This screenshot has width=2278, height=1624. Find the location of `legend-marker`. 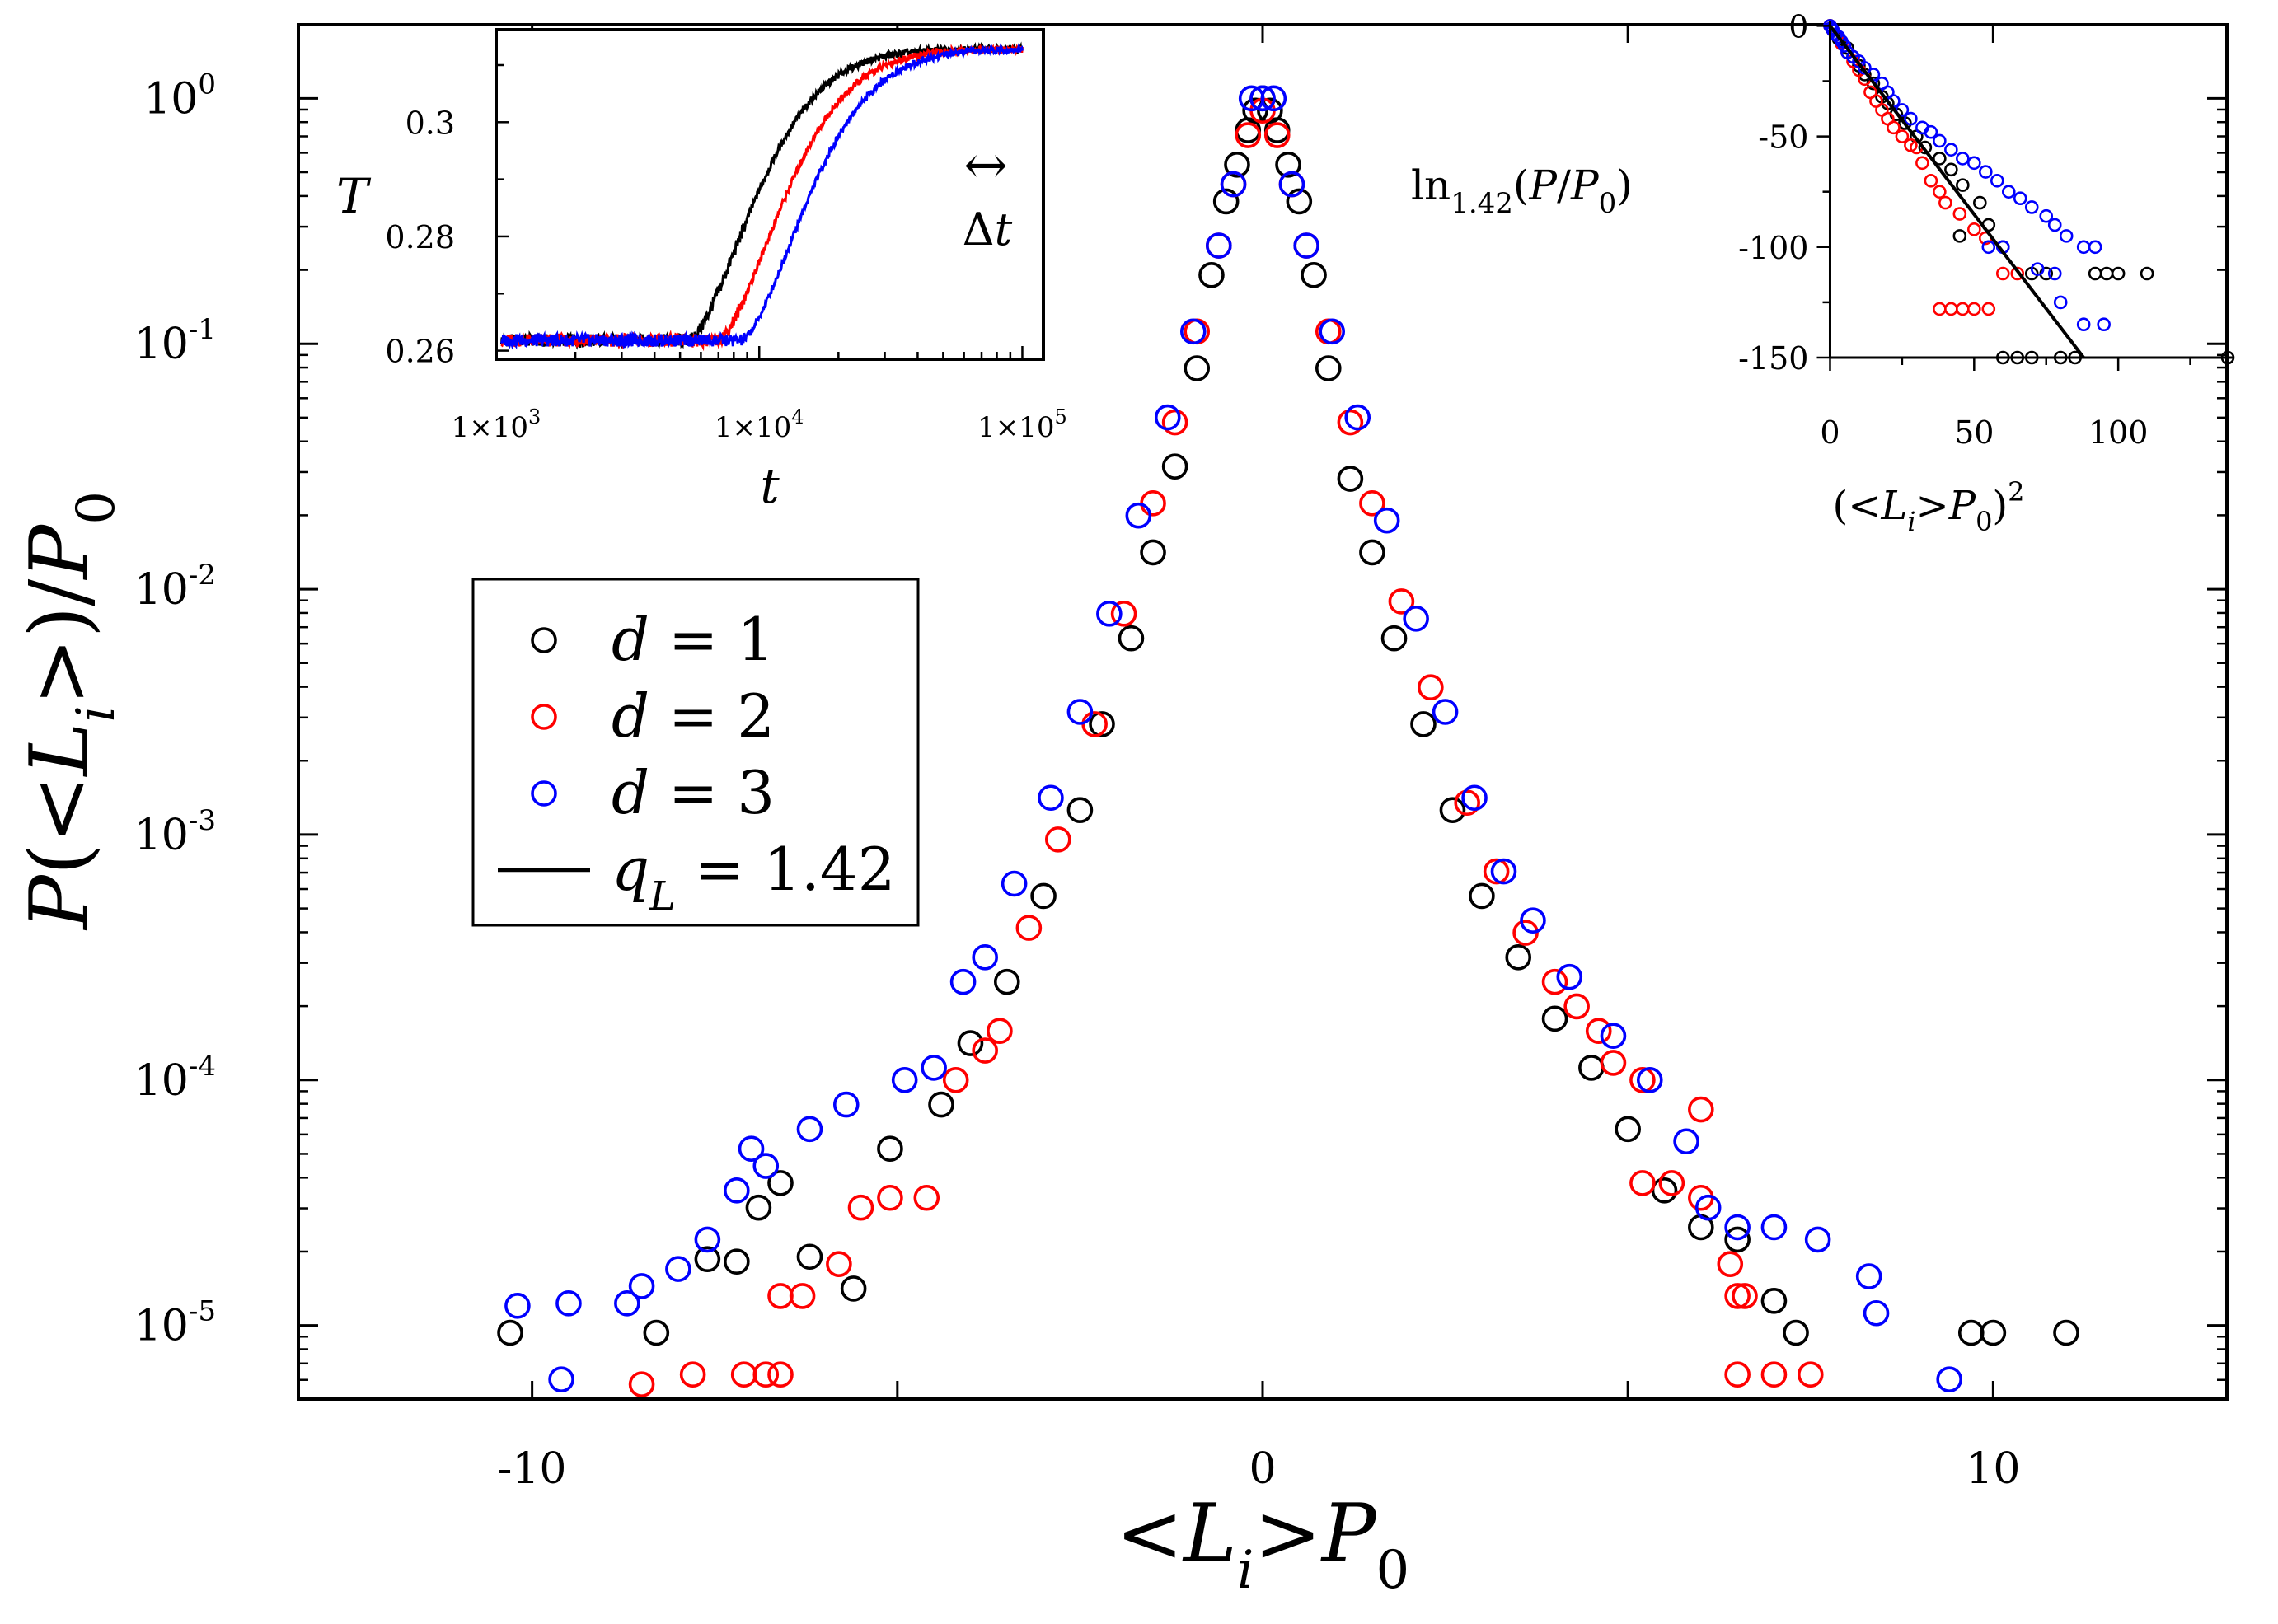

legend-marker is located at coordinates (544, 793).